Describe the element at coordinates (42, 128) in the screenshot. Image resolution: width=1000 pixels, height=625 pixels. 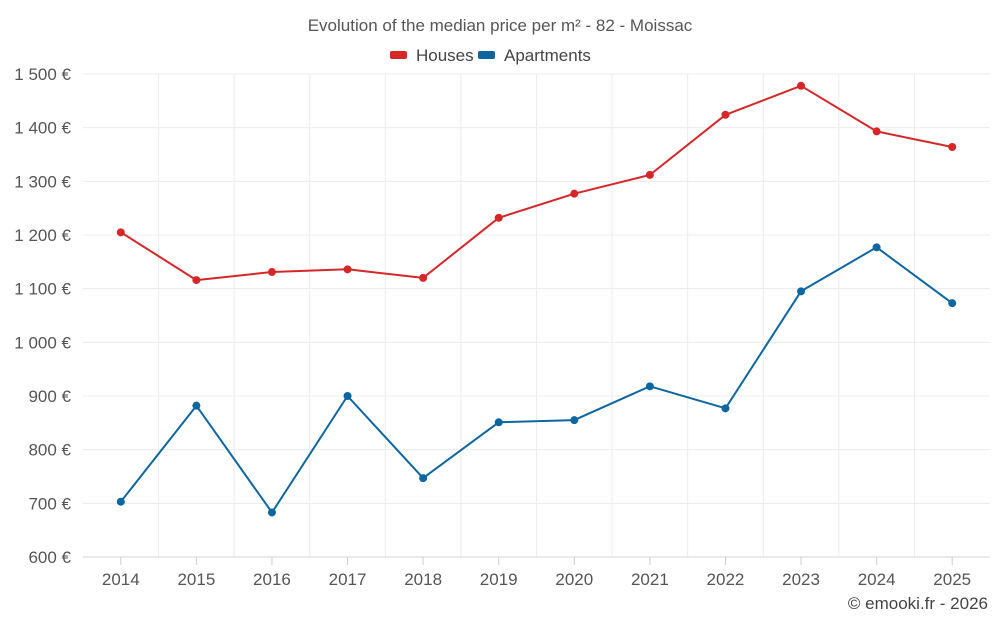
I see `y-tick-label: 1 400 €` at that location.